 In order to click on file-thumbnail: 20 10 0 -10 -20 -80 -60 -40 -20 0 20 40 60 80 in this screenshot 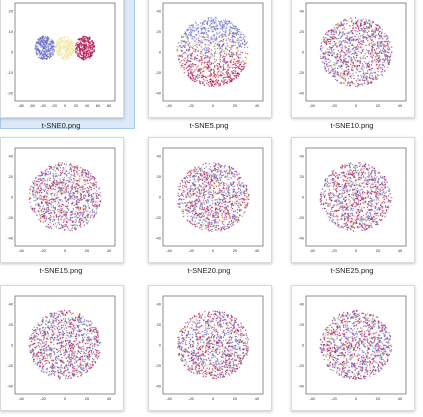, I will do `click(62, 59)`.